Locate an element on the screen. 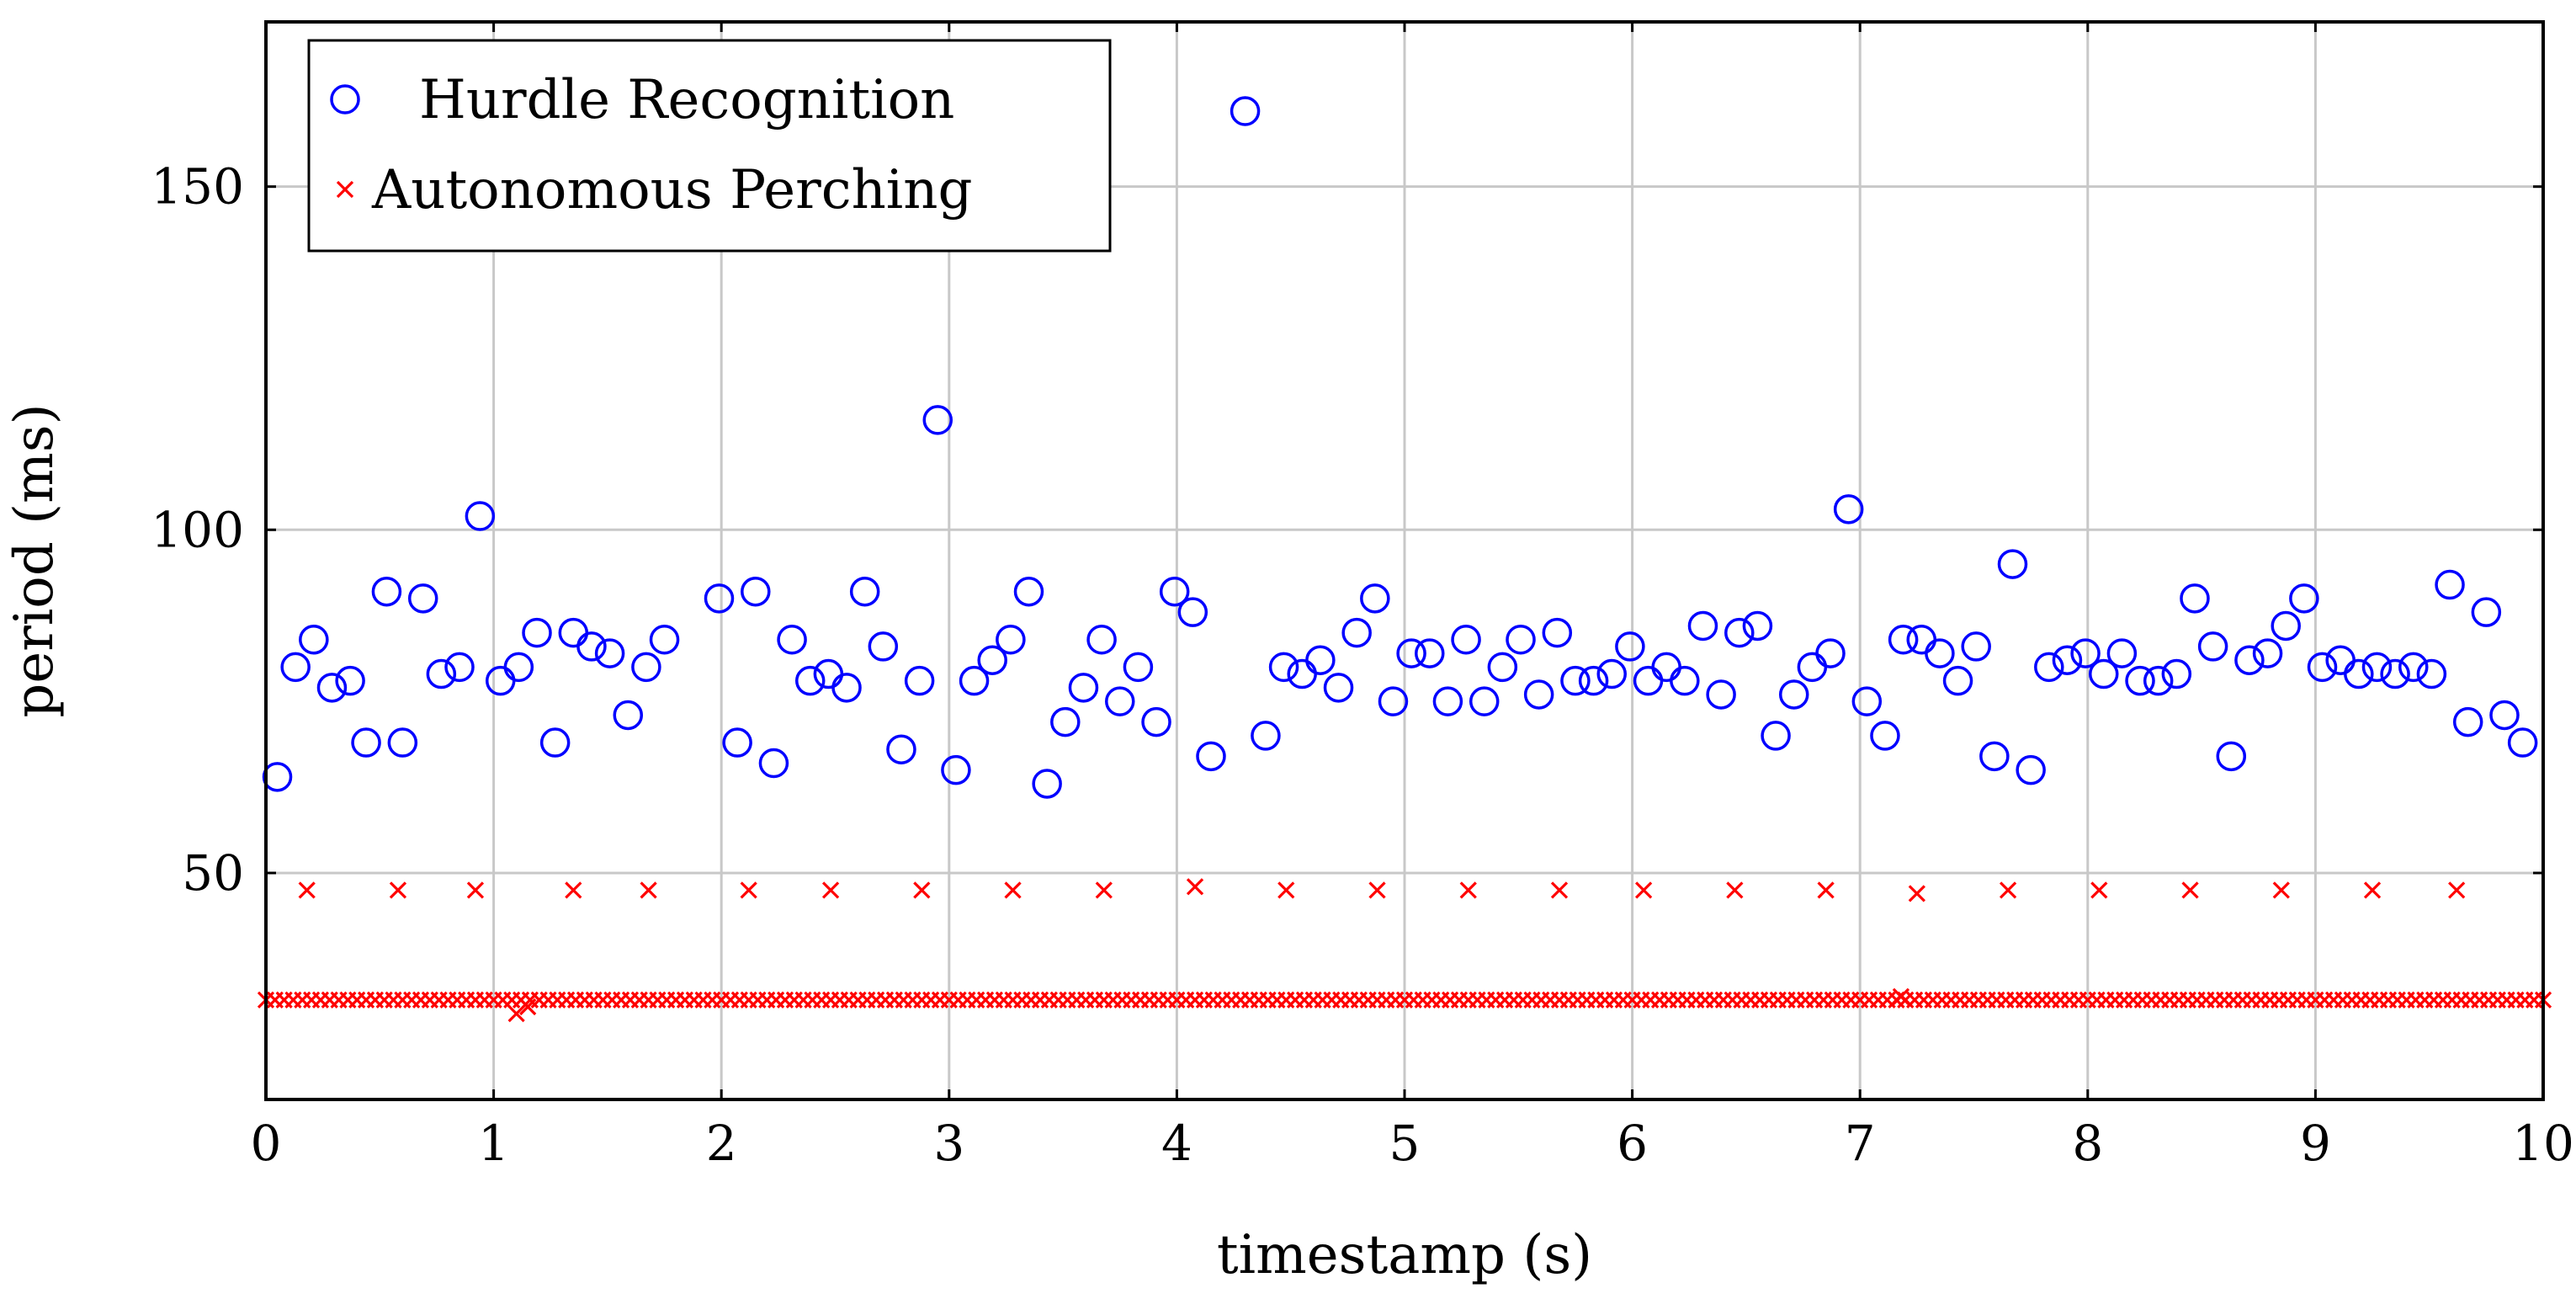 Image resolution: width=2576 pixels, height=1299 pixels. legend-marker-autonomous-perching is located at coordinates (345, 190).